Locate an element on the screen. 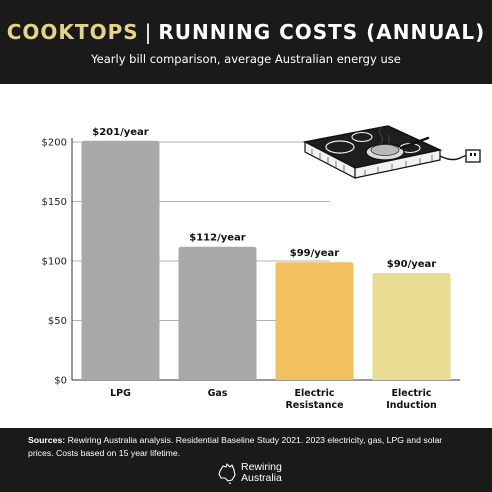 The image size is (492, 492). australia-map-icon is located at coordinates (227, 473).